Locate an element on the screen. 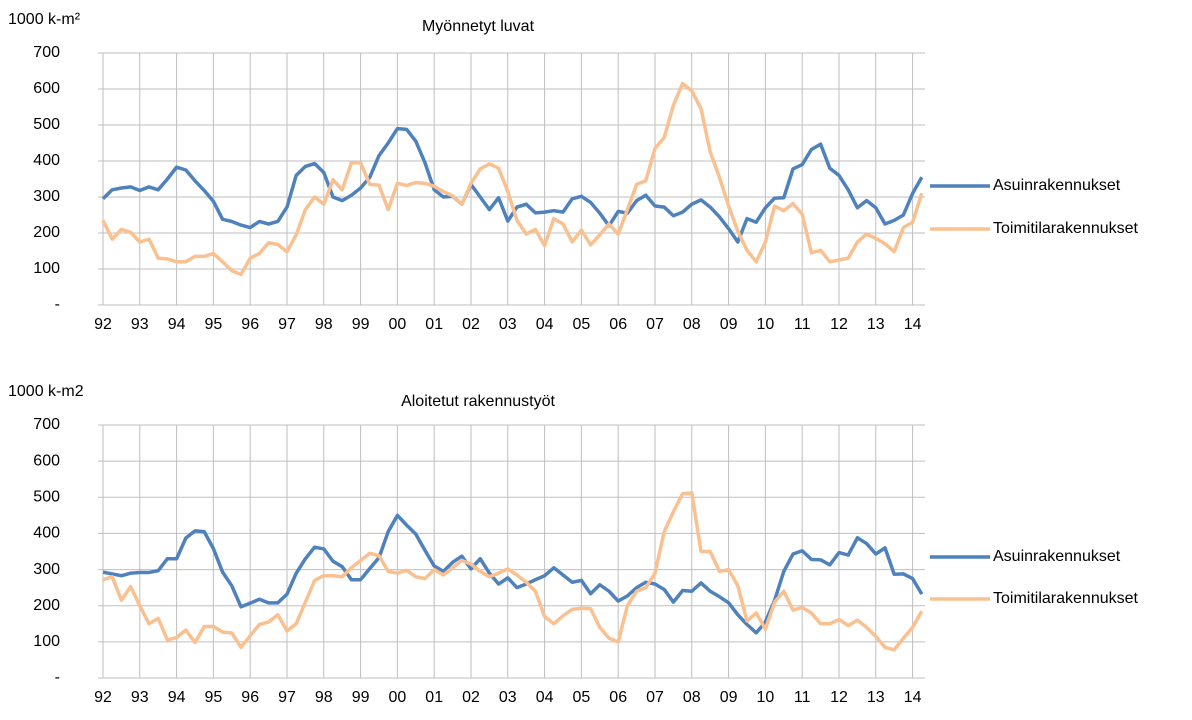 This screenshot has width=1192, height=720. chart-title: Myönnetyt luvat is located at coordinates (478, 26).